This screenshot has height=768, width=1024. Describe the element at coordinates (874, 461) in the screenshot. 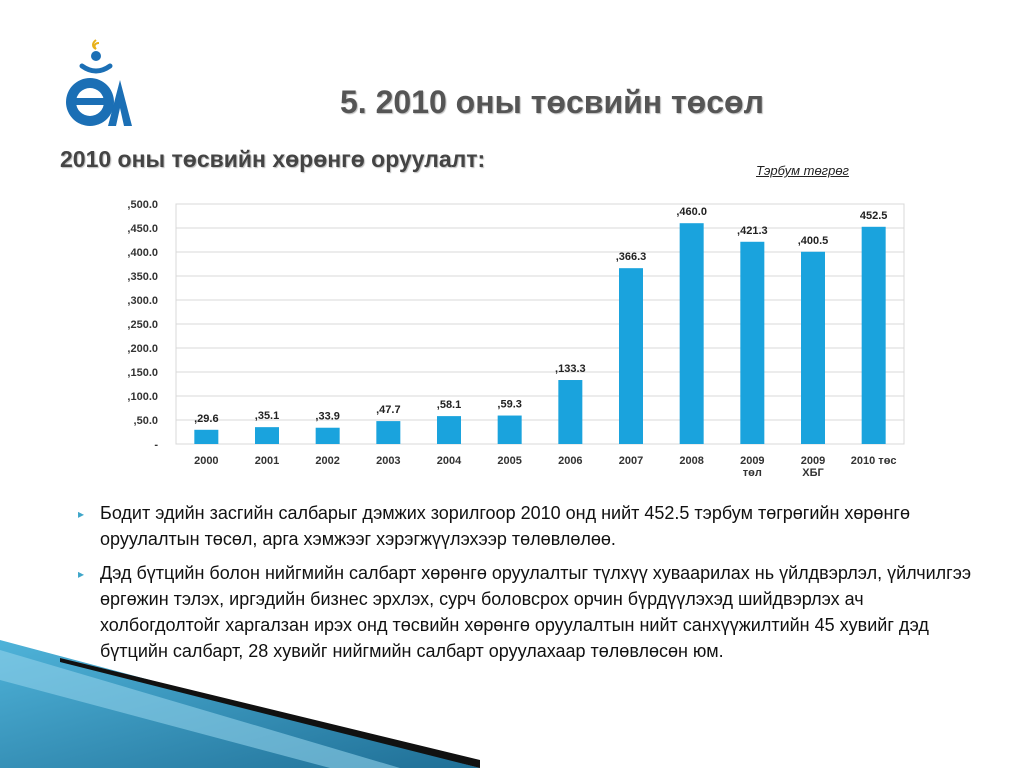

I see `x-tick-label: 2010 төс` at that location.